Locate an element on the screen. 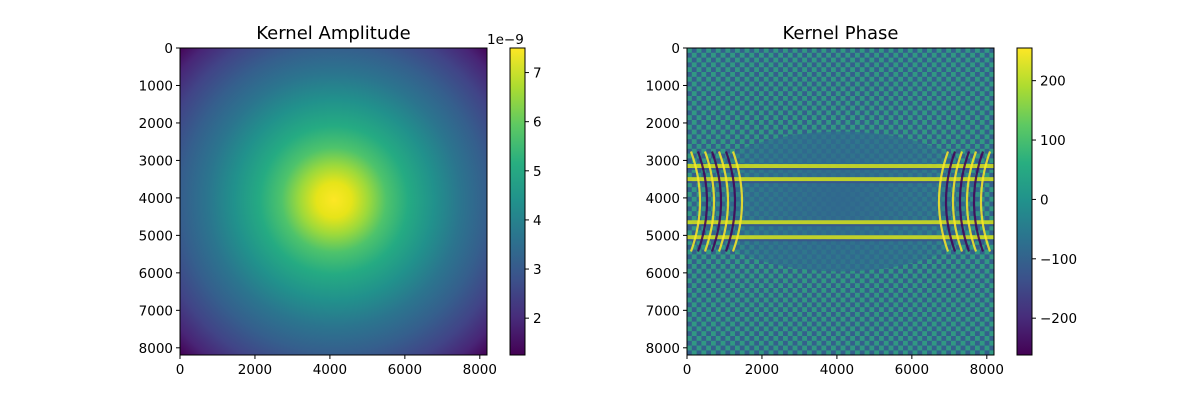 This screenshot has width=1200, height=400. colorbar-tick-label: 0 is located at coordinates (1044, 200).